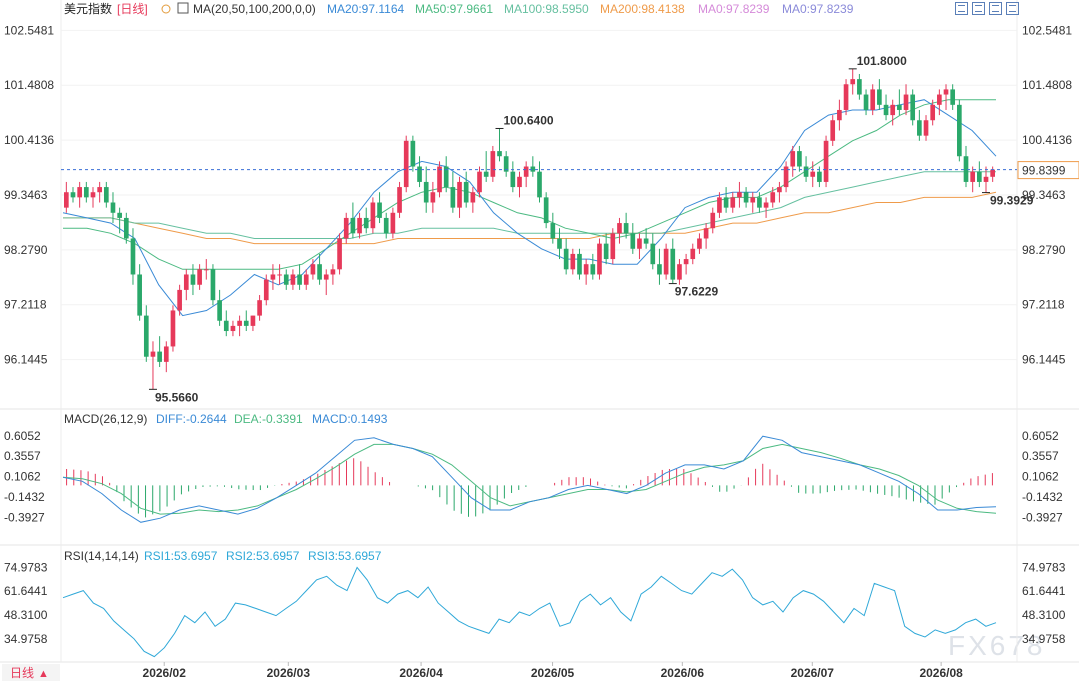 The image size is (1079, 687). What do you see at coordinates (105, 419) in the screenshot?
I see `macd-title: MACD(26,12,9)` at bounding box center [105, 419].